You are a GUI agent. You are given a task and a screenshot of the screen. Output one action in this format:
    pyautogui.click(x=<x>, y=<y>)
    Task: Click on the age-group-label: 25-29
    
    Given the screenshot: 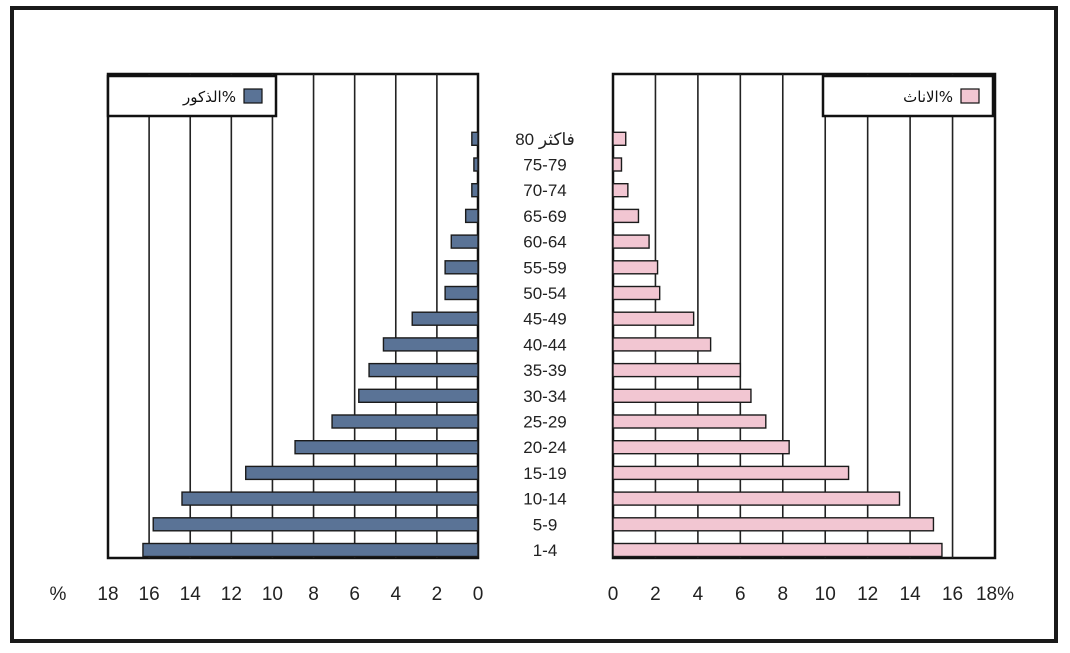 What is the action you would take?
    pyautogui.click(x=544, y=422)
    